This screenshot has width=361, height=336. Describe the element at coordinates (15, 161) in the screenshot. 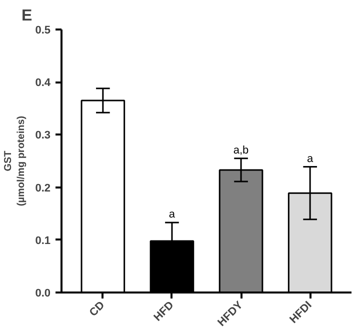

I see `y-axis-title: GST (µmol/mg proteins)` at that location.